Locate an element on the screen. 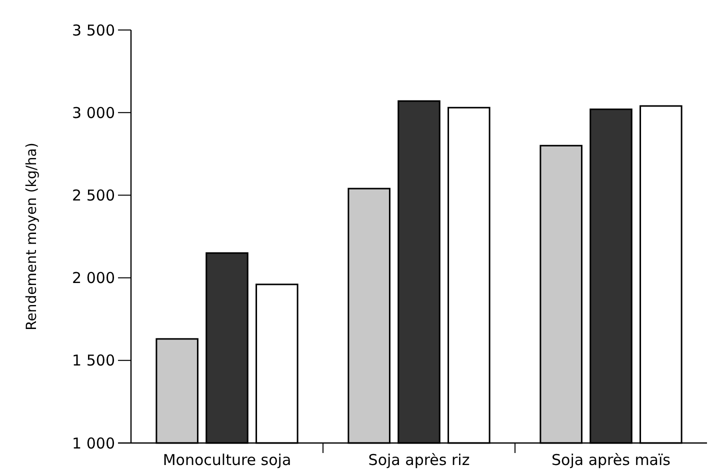  y-tick-label: 1 000 is located at coordinates (93, 443).